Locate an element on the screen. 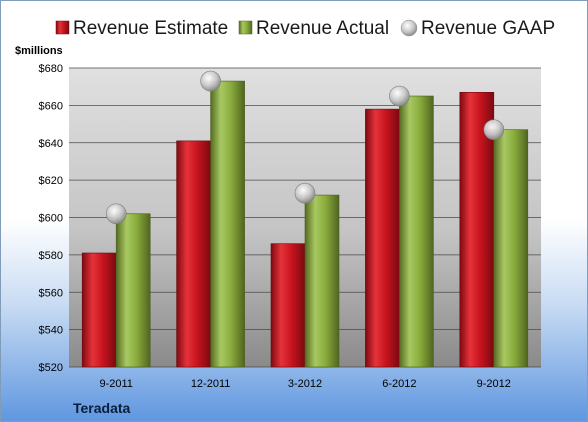 The height and width of the screenshot is (422, 588). bar-revenue-actual-9-2012 is located at coordinates (511, 248).